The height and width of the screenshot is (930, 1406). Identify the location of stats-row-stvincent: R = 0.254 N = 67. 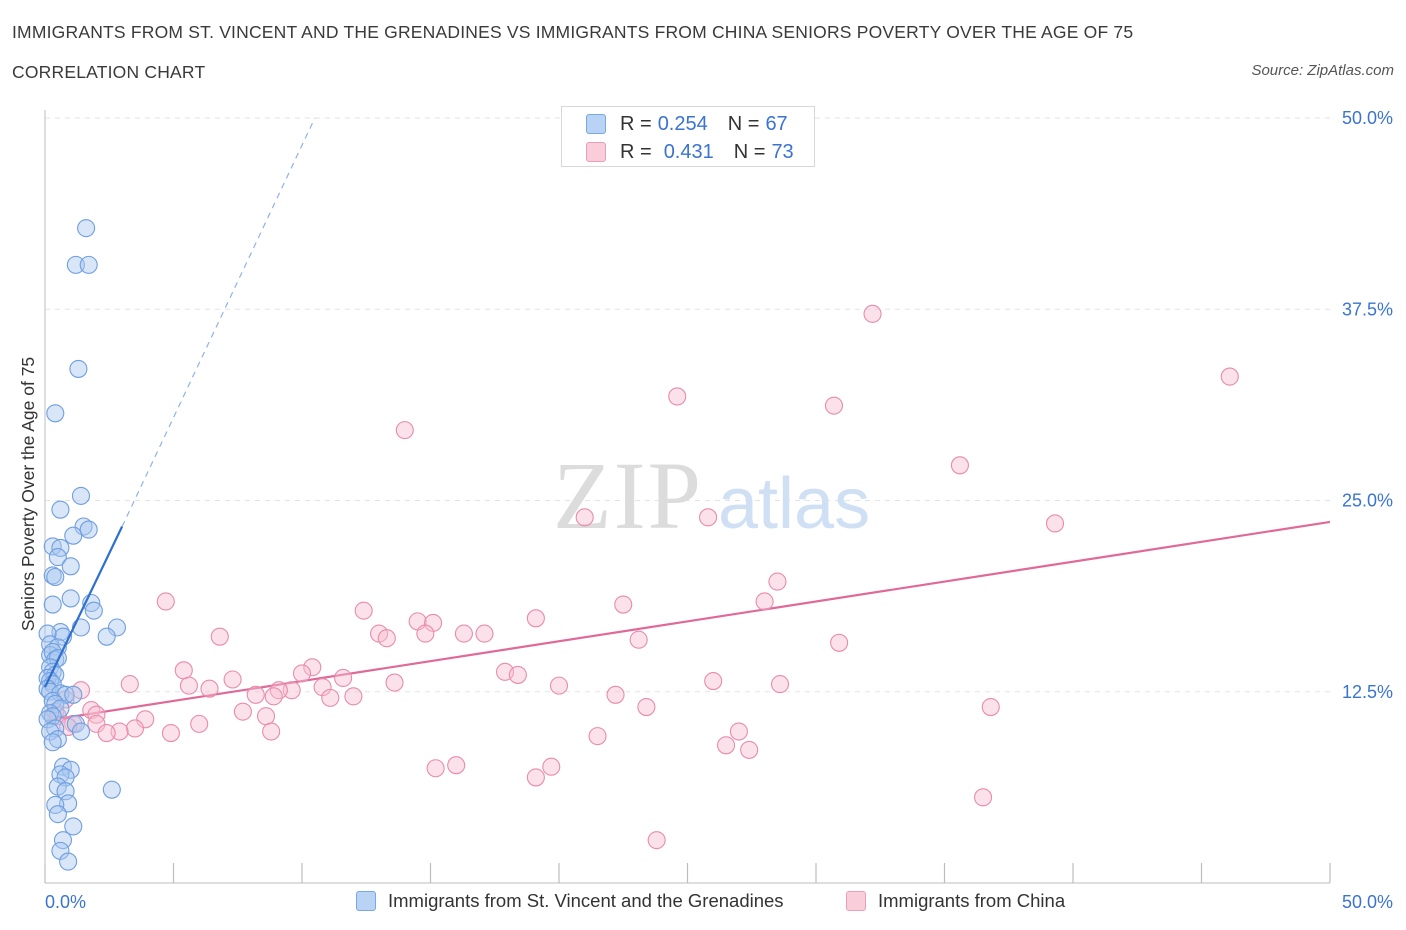
(687, 124).